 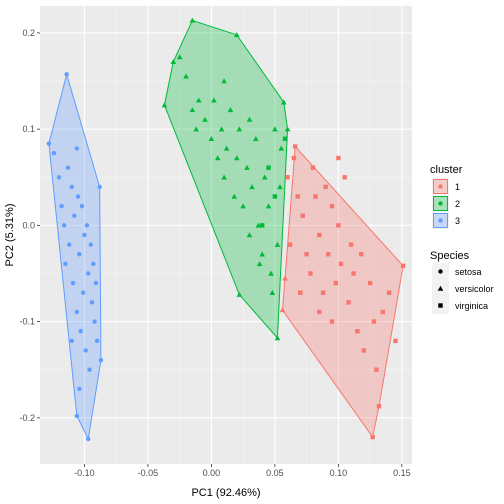 I want to click on legend-label-versicolor: versicolor, so click(x=474, y=289).